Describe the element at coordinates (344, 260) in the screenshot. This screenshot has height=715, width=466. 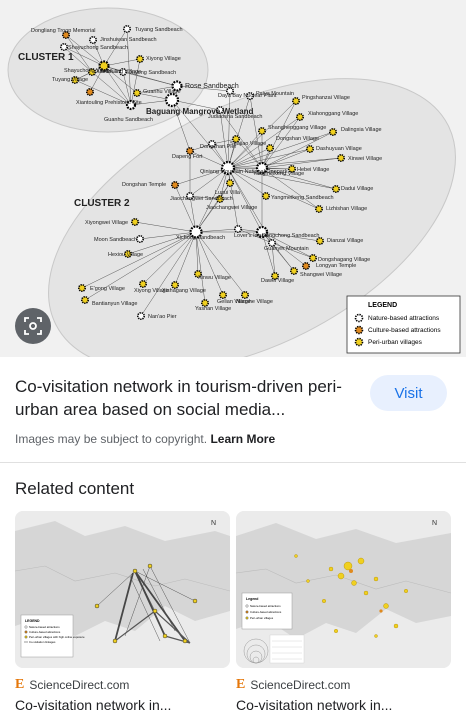
I see `node-label: Dongshagang Village` at that location.